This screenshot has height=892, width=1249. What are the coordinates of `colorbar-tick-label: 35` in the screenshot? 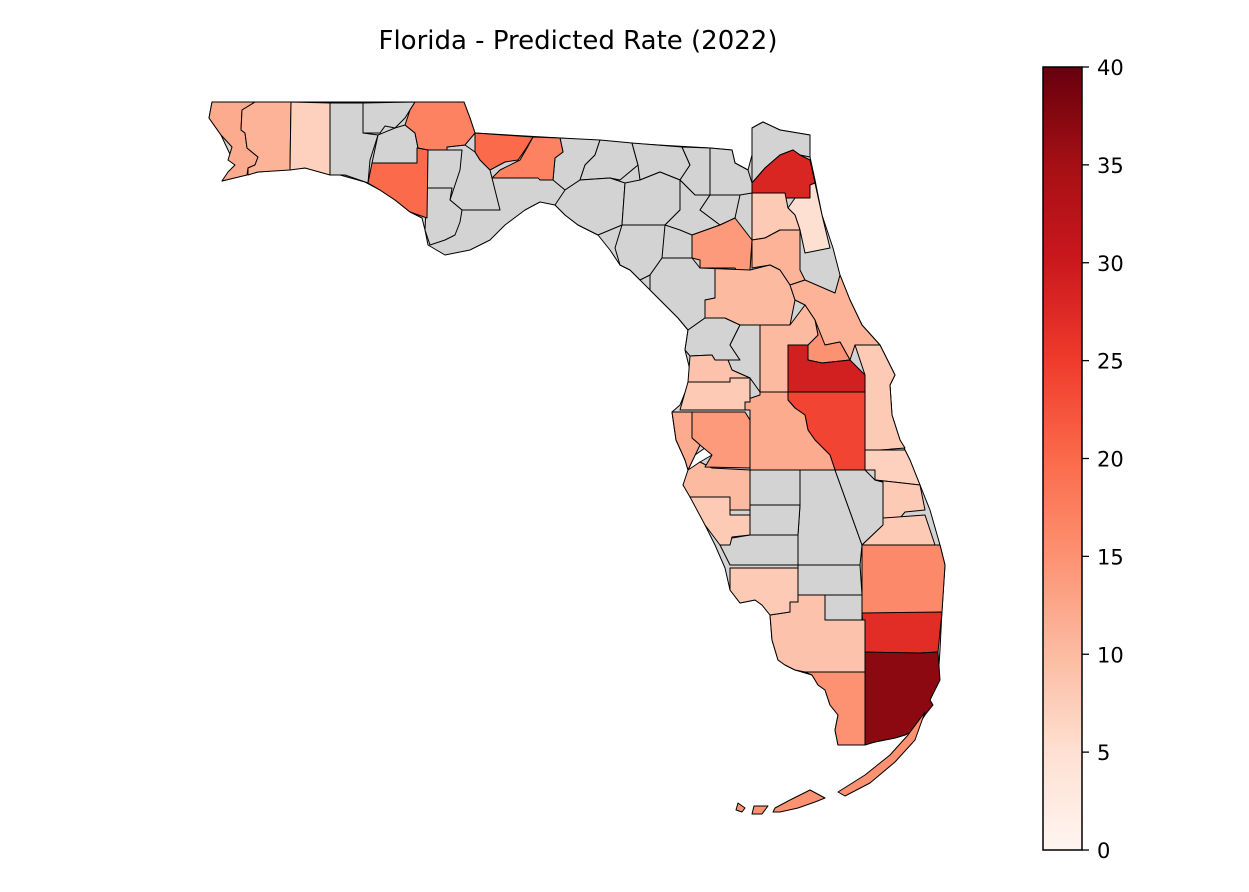 It's located at (1110, 166).